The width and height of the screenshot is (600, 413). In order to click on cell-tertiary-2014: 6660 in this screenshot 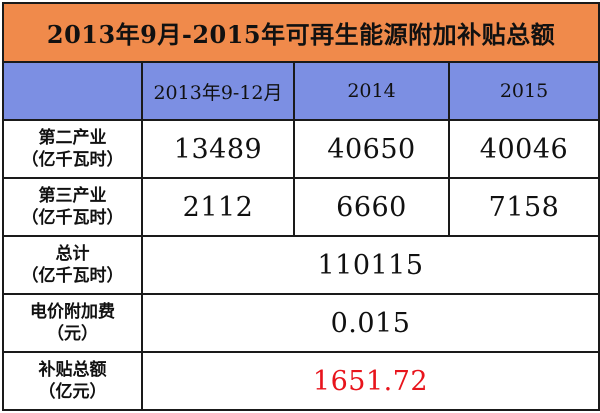, I will do `click(371, 207)`.